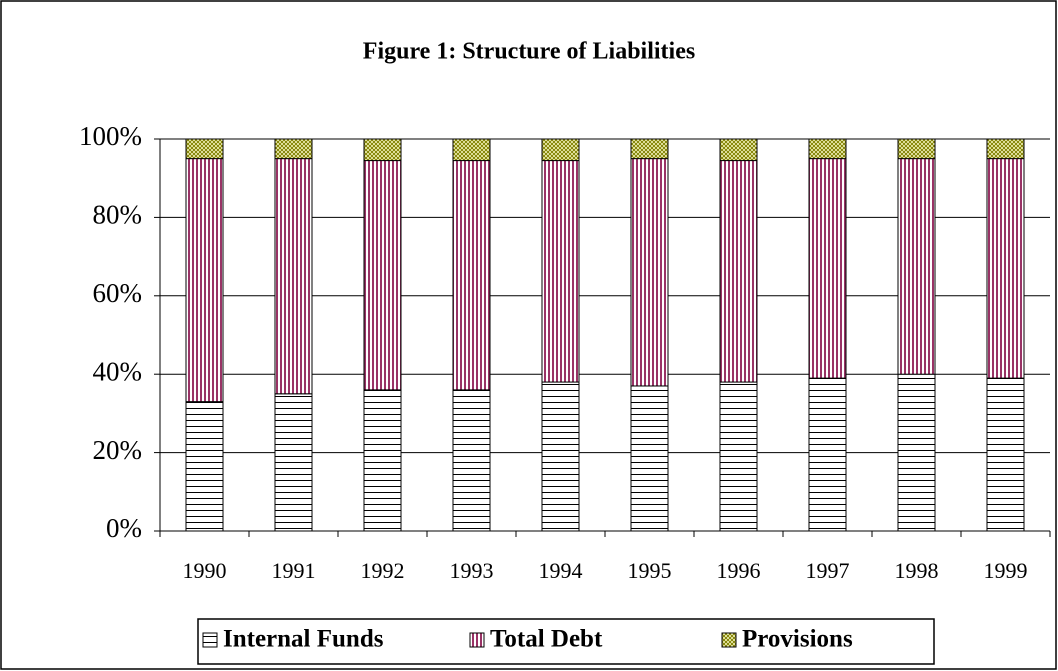  I want to click on y-tick-label: 0%, so click(124, 528).